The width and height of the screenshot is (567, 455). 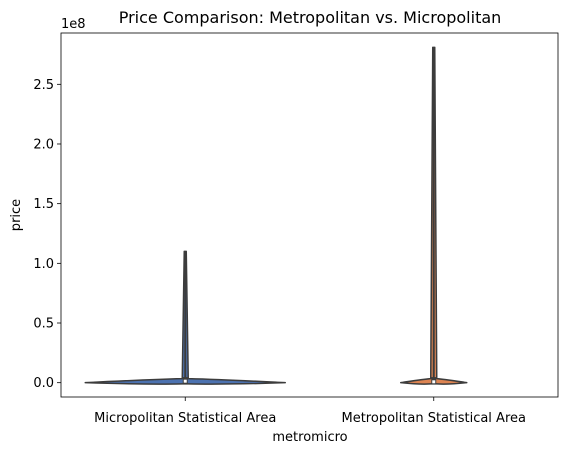 What do you see at coordinates (47, 234) in the screenshot?
I see `y-axis: 0.0 0.5 1.0 1.5 2.0 2.5` at bounding box center [47, 234].